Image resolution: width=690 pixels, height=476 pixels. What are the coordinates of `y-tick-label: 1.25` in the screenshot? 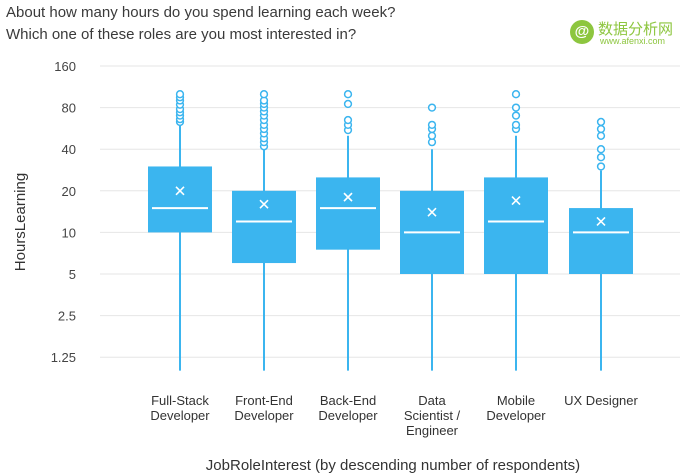 It's located at (63, 357).